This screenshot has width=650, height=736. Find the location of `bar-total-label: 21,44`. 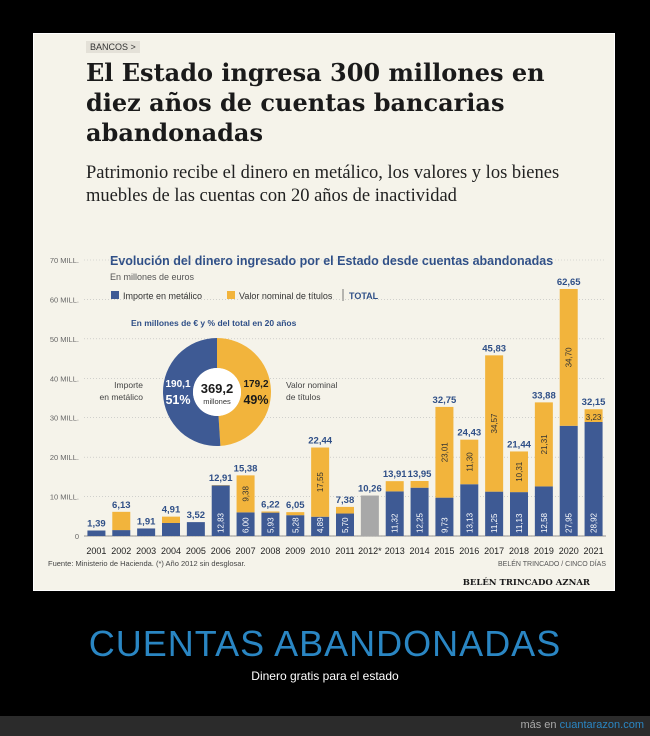

bar-total-label: 21,44 is located at coordinates (519, 444).